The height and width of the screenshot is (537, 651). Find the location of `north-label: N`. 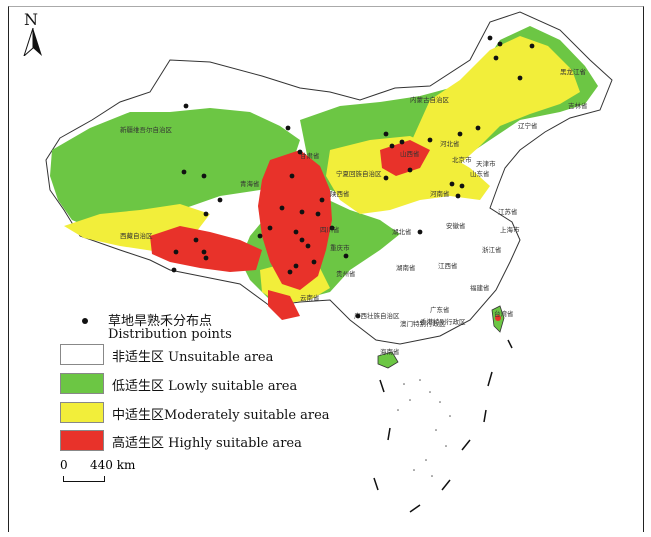

north-label: N is located at coordinates (31, 19).